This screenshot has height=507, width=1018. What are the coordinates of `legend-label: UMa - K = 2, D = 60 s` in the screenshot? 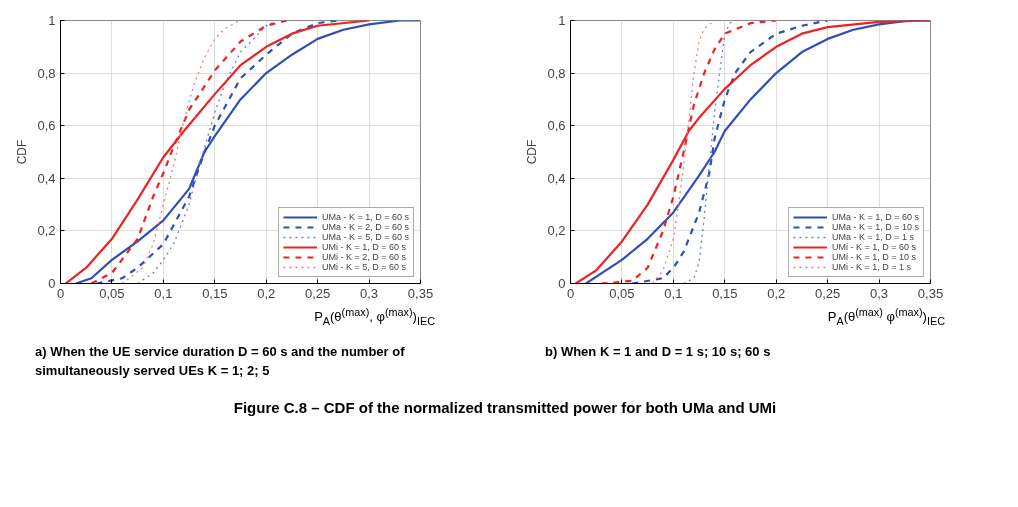 It's located at (365, 227).